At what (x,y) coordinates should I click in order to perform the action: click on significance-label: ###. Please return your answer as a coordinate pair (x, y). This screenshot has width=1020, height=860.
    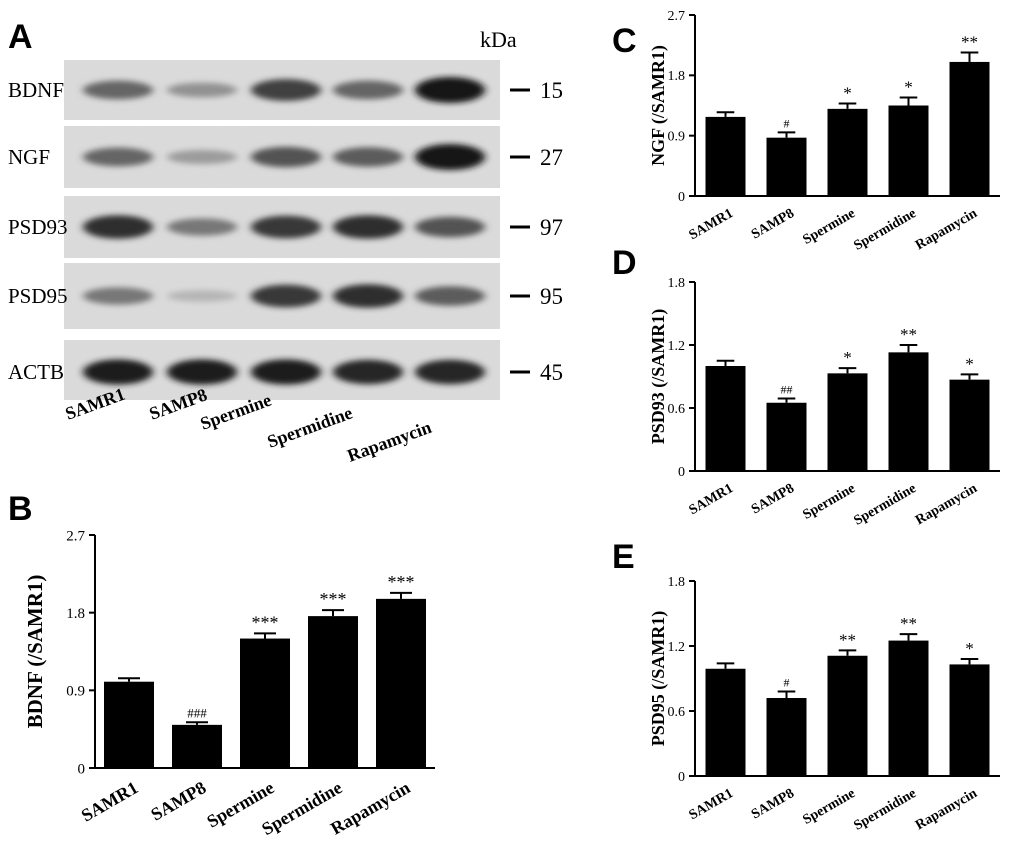
    Looking at the image, I should click on (197, 712).